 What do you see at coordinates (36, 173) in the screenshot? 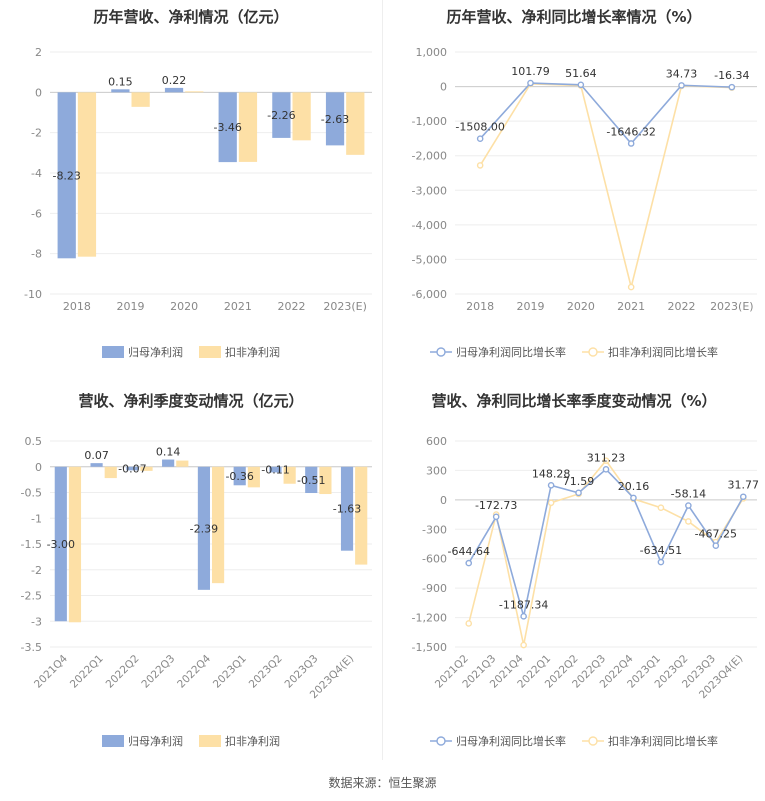
I see `y-tick-label: -4` at bounding box center [36, 173].